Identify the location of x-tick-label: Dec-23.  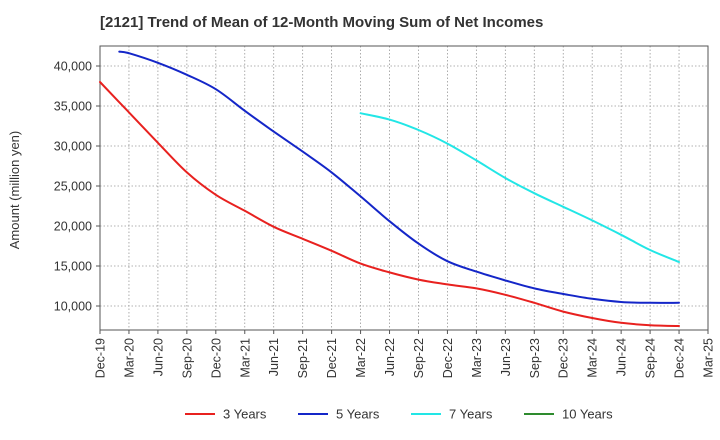
(564, 358).